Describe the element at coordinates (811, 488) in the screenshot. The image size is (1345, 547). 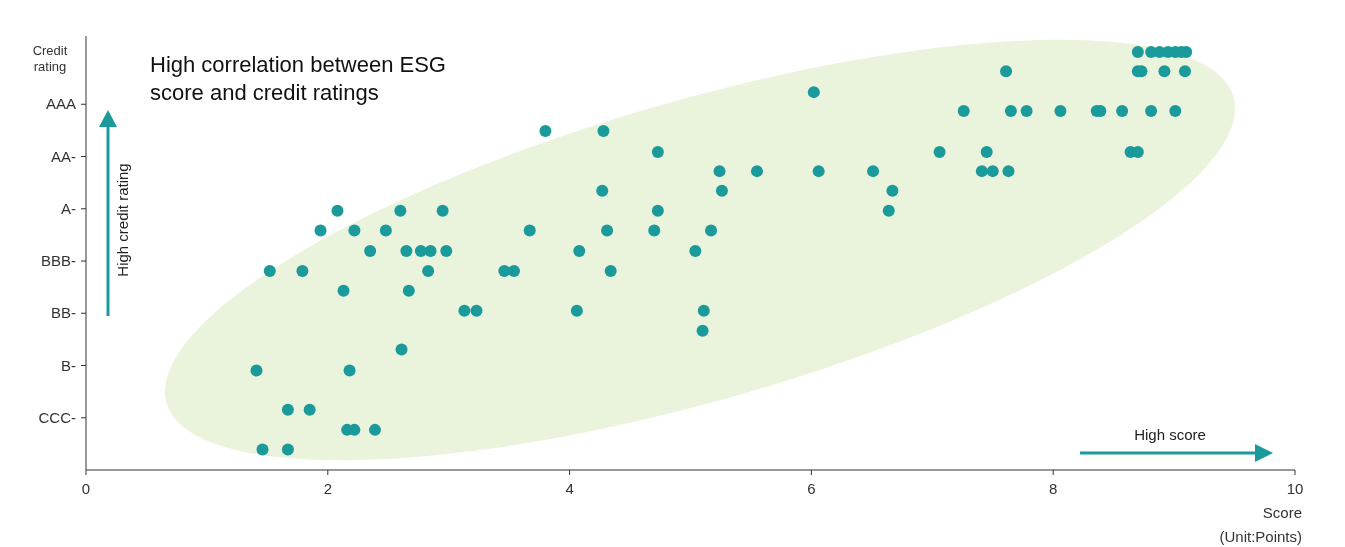
I see `x-tick-label: 6` at that location.